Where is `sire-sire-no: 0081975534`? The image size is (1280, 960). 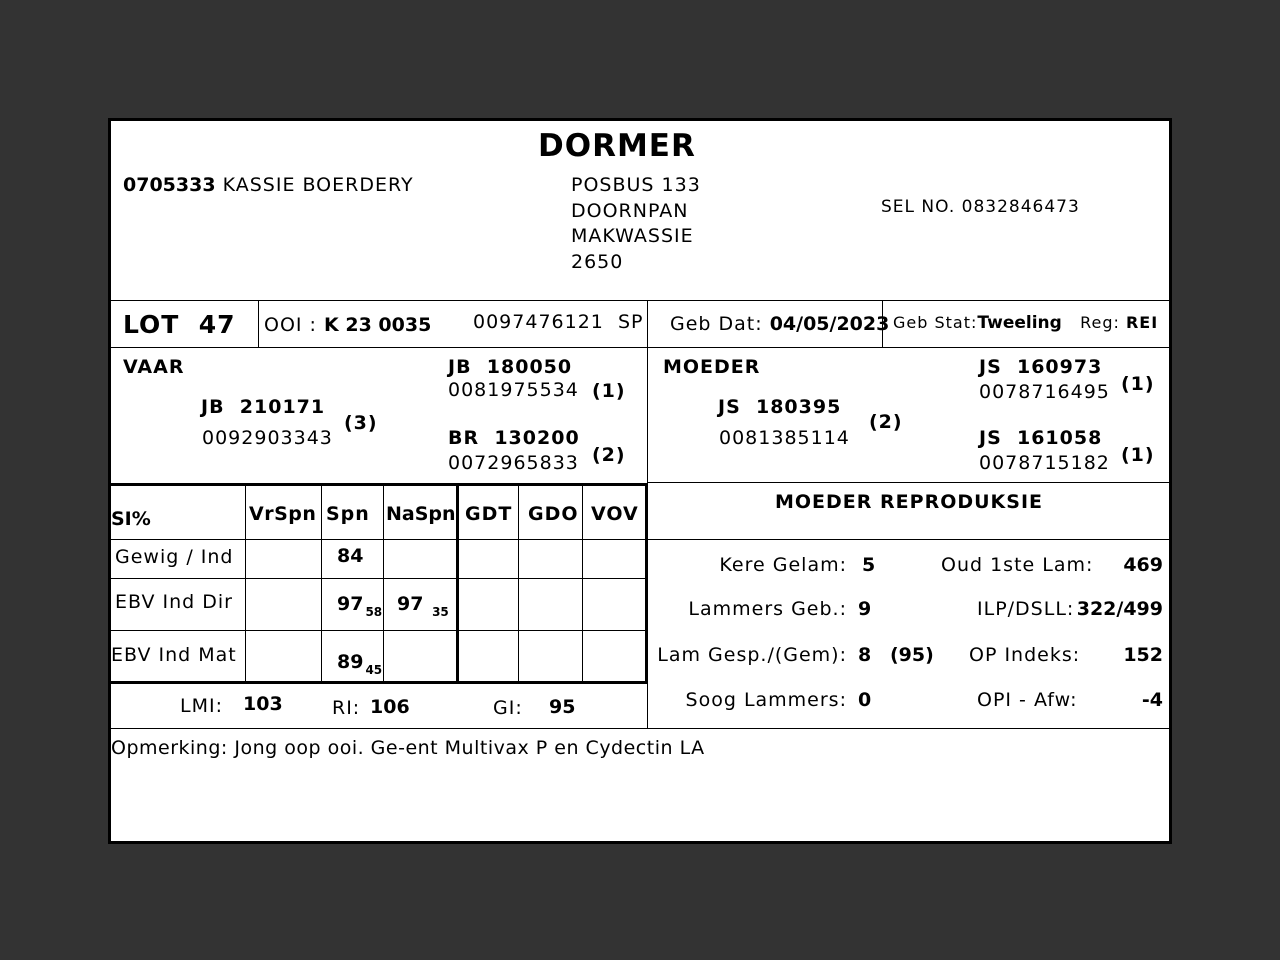
sire-sire-no: 0081975534 is located at coordinates (513, 390).